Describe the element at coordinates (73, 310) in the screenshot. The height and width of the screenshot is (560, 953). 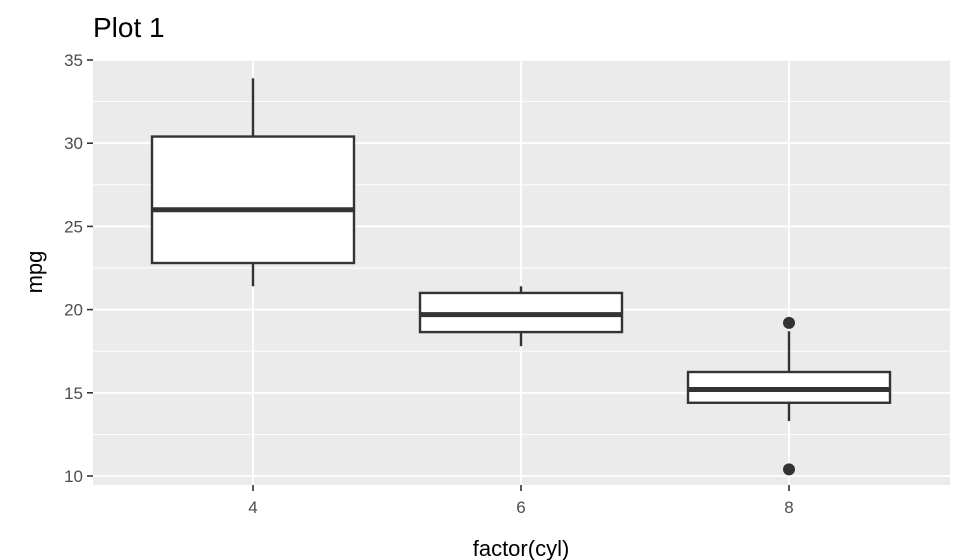
I see `y-tick-label: 20` at that location.